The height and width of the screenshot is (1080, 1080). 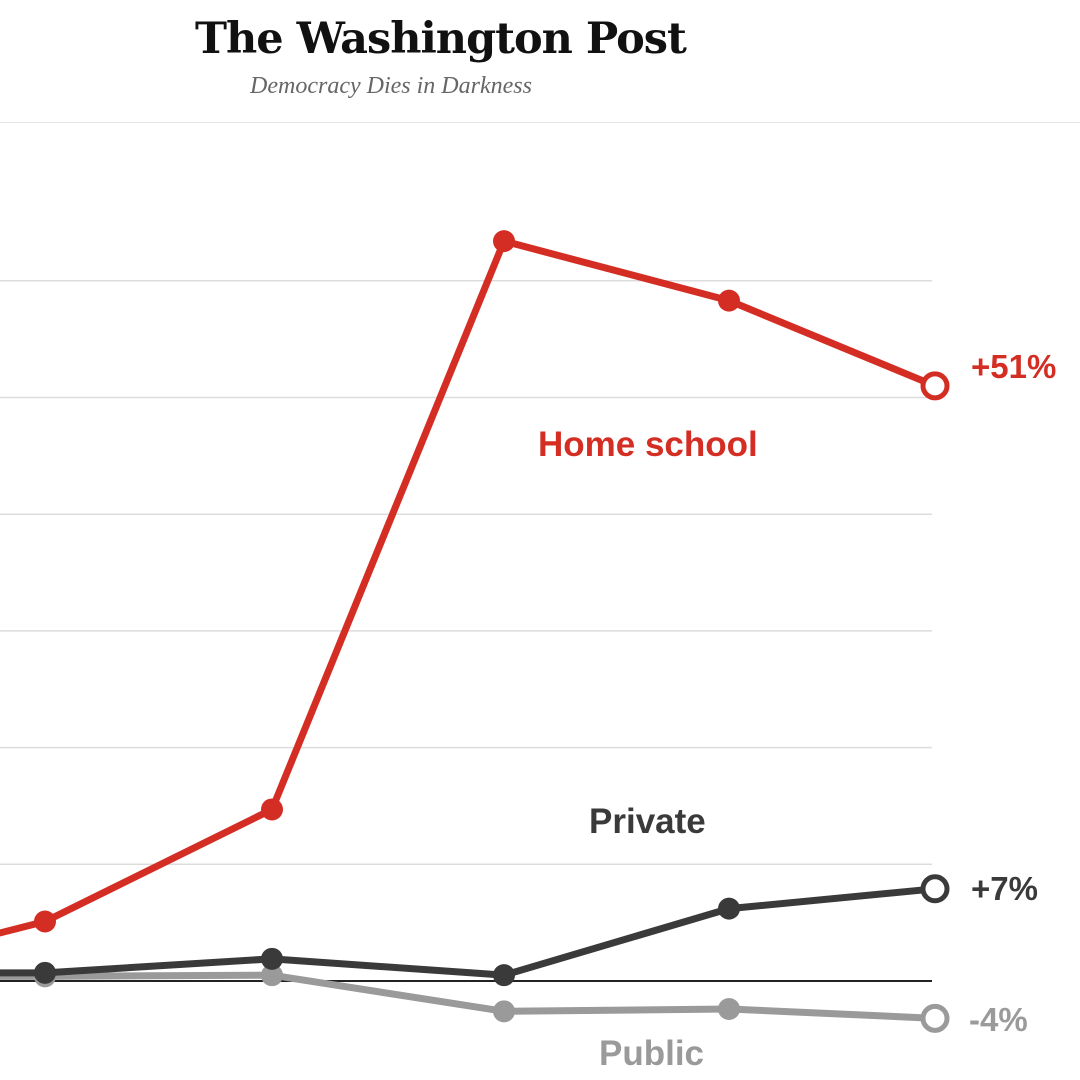 What do you see at coordinates (469, 932) in the screenshot?
I see `private-line` at bounding box center [469, 932].